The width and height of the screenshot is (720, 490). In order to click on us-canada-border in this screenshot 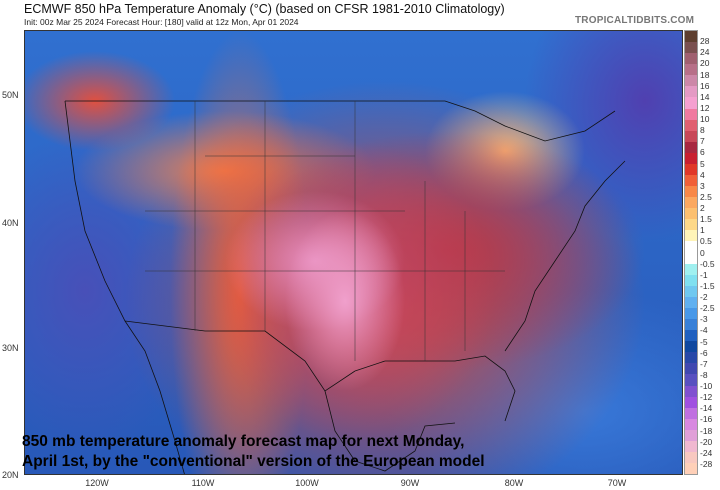, I will do `click(340, 121)`.